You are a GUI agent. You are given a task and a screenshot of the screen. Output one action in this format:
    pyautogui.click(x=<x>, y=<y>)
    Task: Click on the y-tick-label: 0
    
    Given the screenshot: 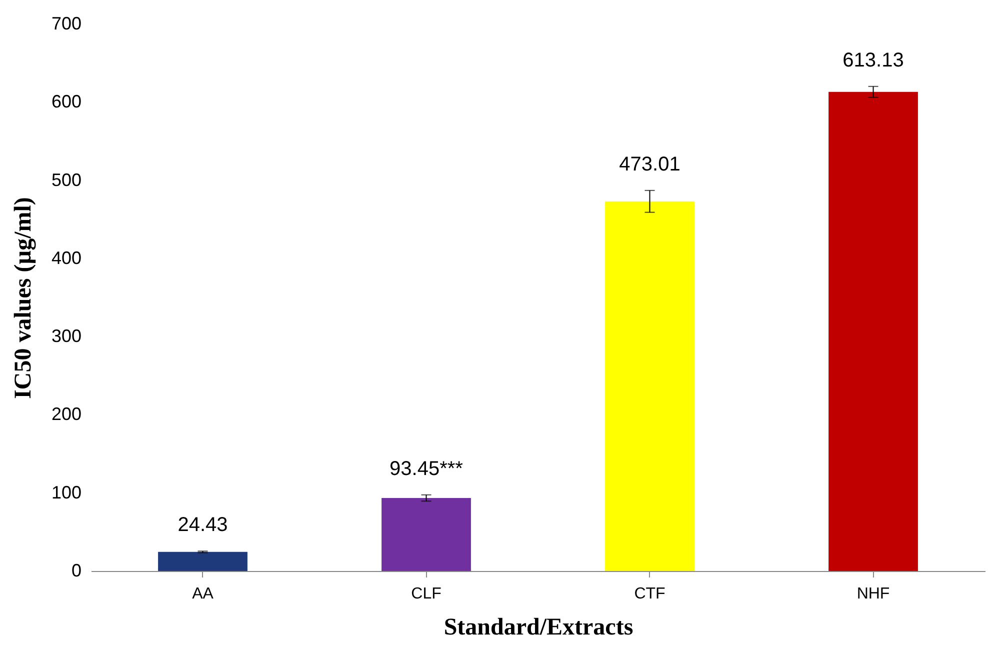 What is the action you would take?
    pyautogui.click(x=76, y=570)
    